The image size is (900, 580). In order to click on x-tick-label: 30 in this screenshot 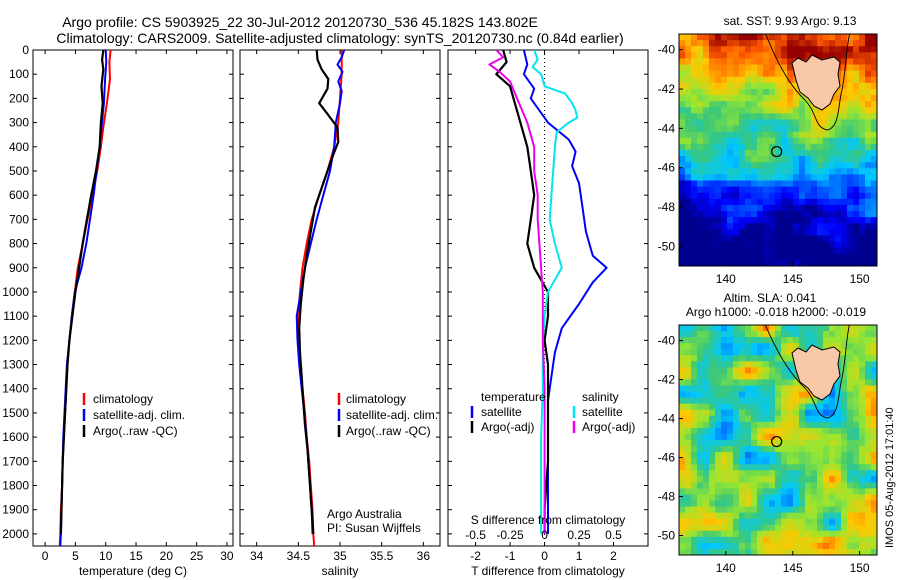, I will do `click(227, 556)`.